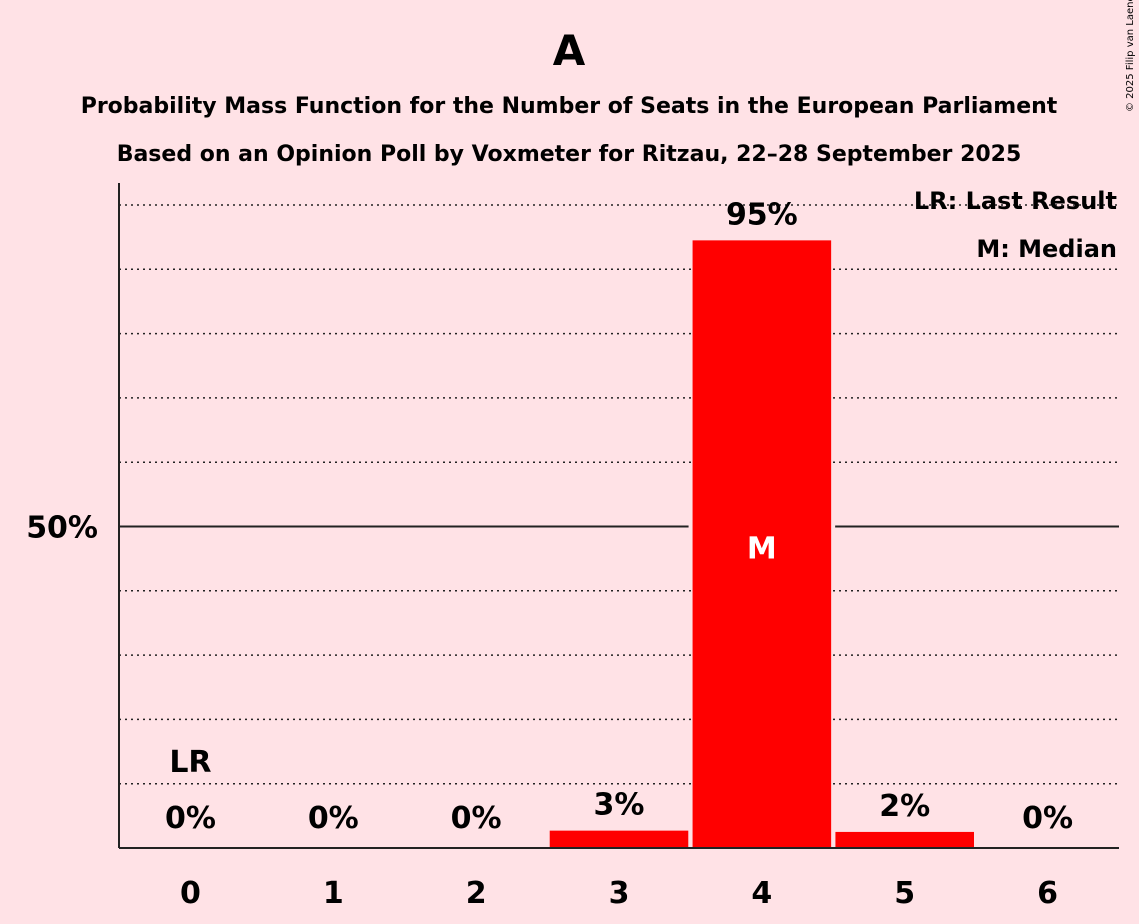 This screenshot has width=1139, height=924. Describe the element at coordinates (190, 818) in the screenshot. I see `value-label-0: 0%` at that location.